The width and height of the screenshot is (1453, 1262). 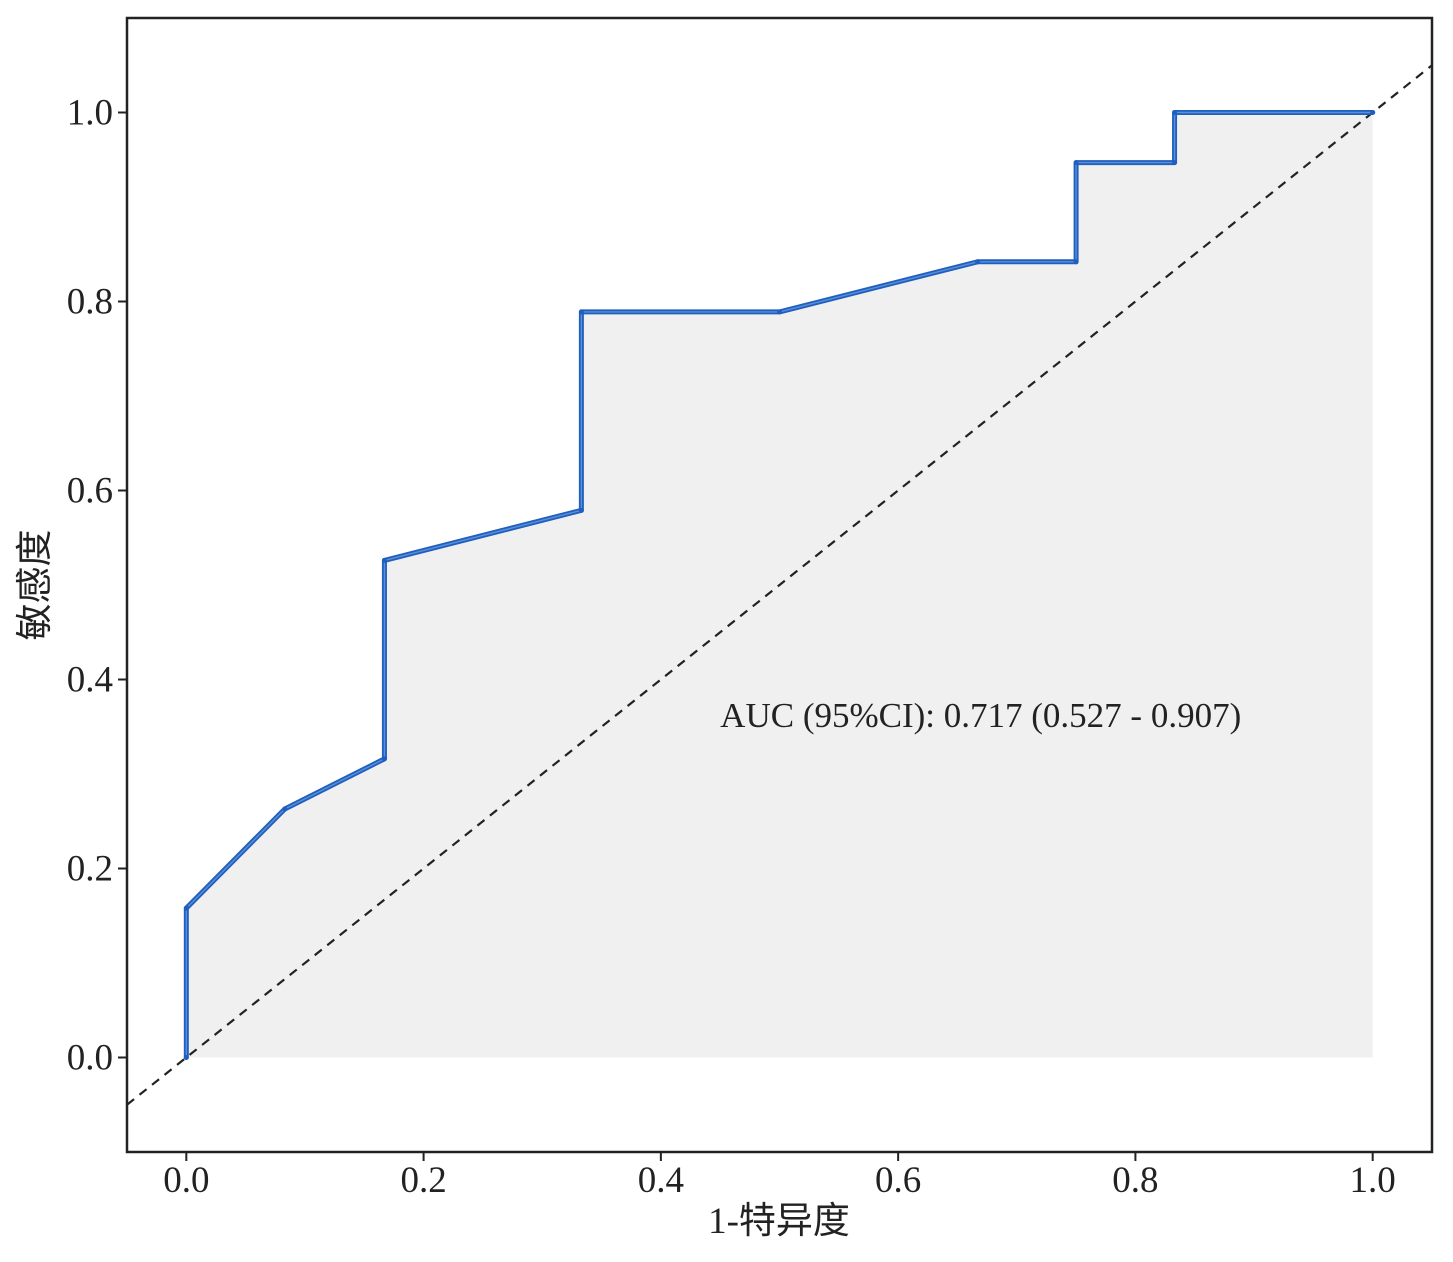 I want to click on y-tick-label: 0.0, so click(x=90, y=1058).